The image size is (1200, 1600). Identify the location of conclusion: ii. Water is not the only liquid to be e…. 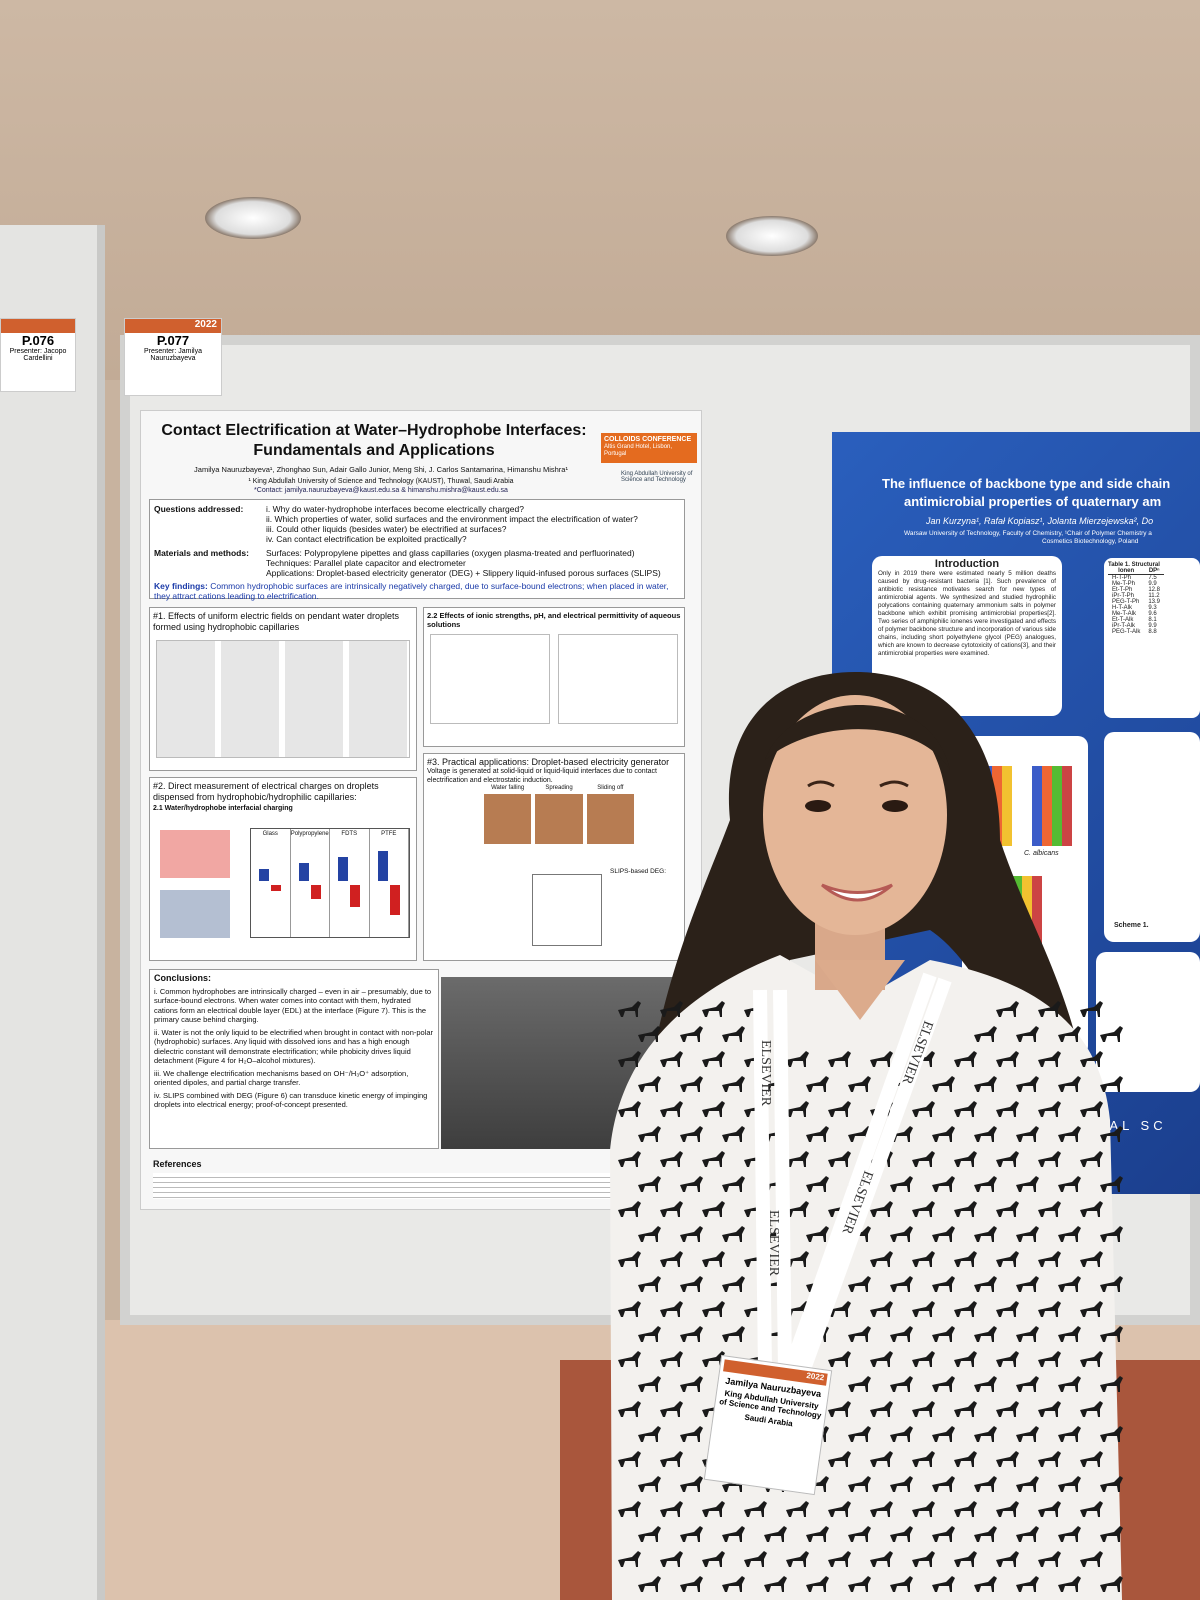
(294, 1046).